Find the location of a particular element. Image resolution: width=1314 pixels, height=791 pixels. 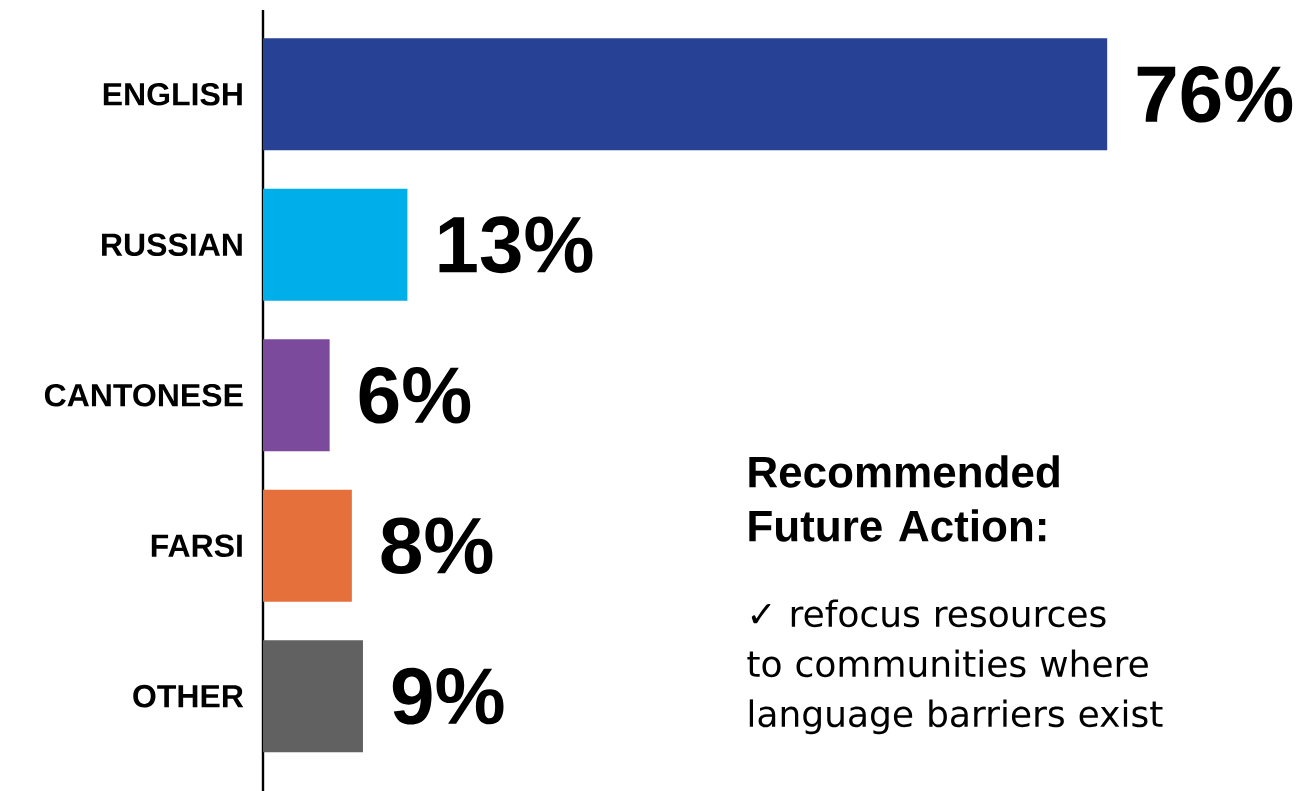

data-label: 13% is located at coordinates (516, 245).